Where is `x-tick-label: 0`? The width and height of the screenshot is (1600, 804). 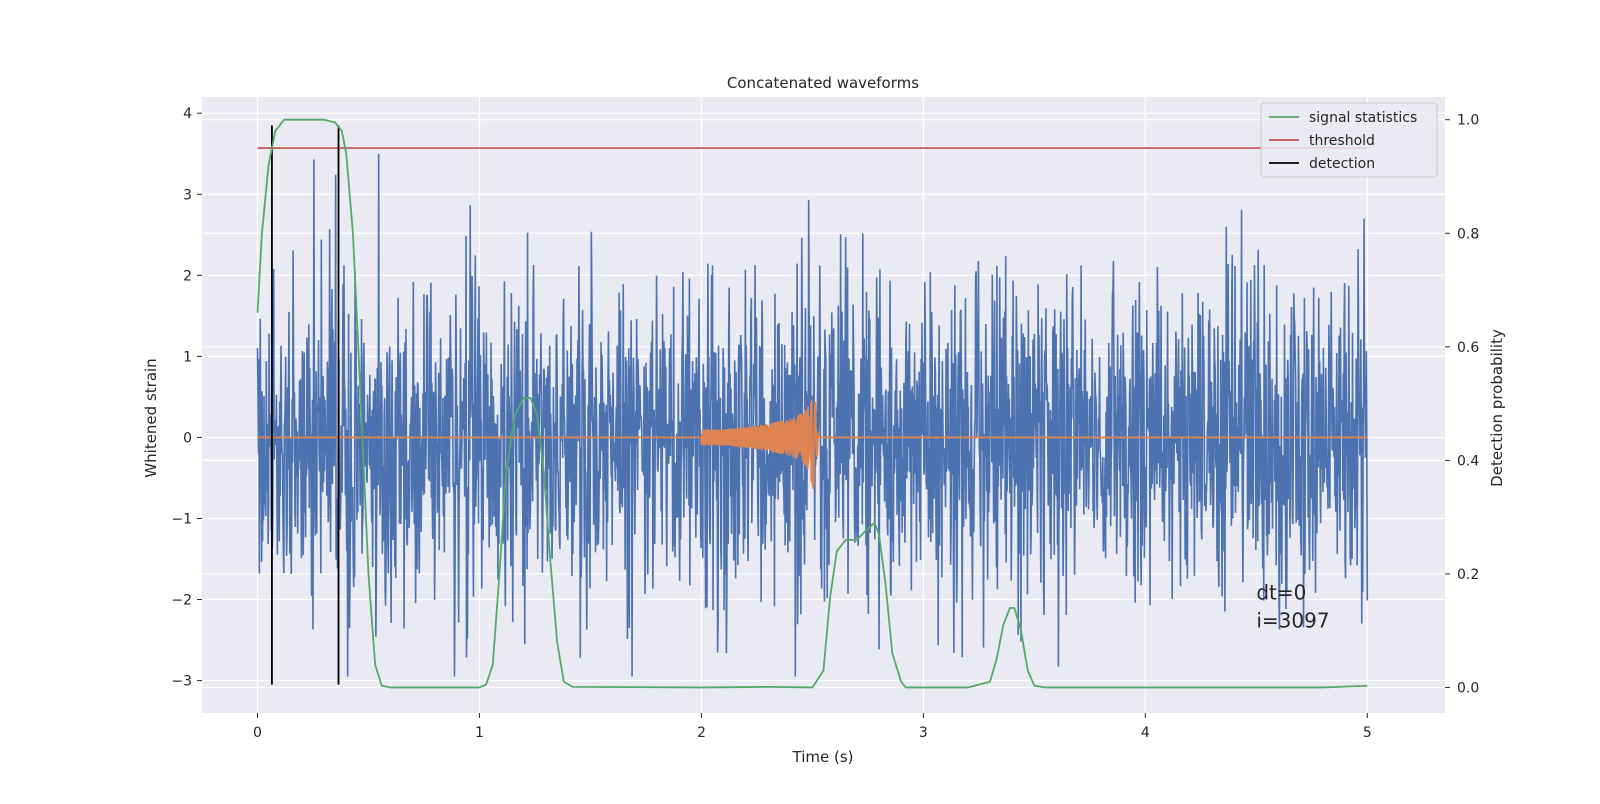
x-tick-label: 0 is located at coordinates (257, 733).